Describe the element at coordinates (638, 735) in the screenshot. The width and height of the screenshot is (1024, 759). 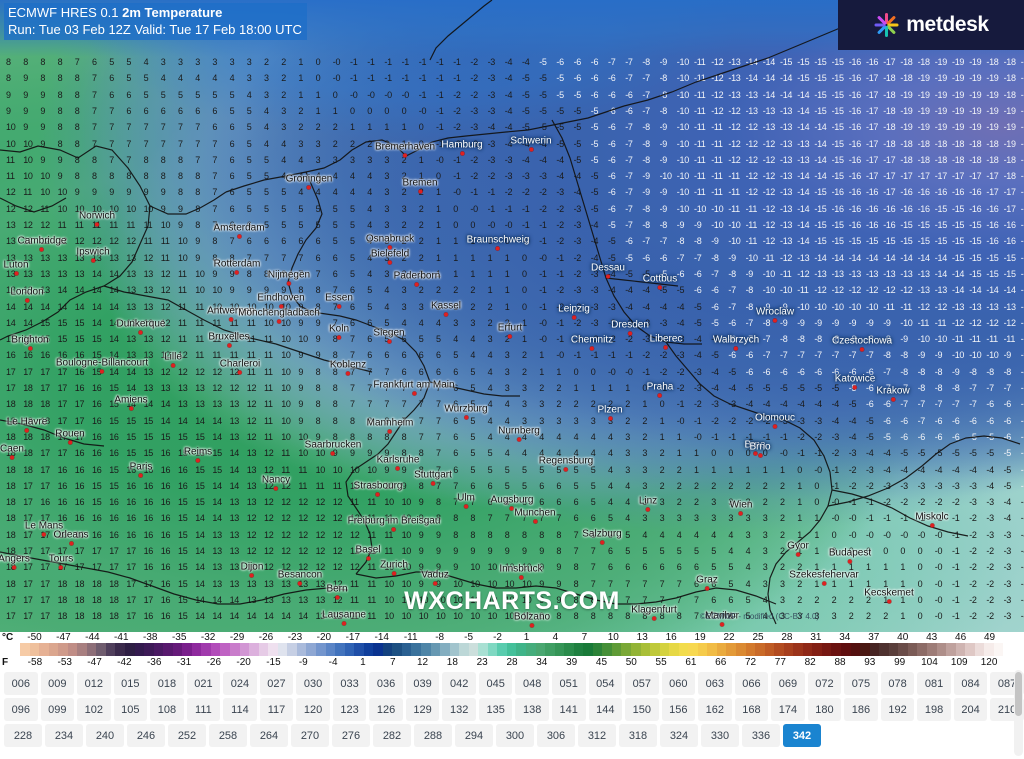
I see `forecast-hour-318: 318` at that location.